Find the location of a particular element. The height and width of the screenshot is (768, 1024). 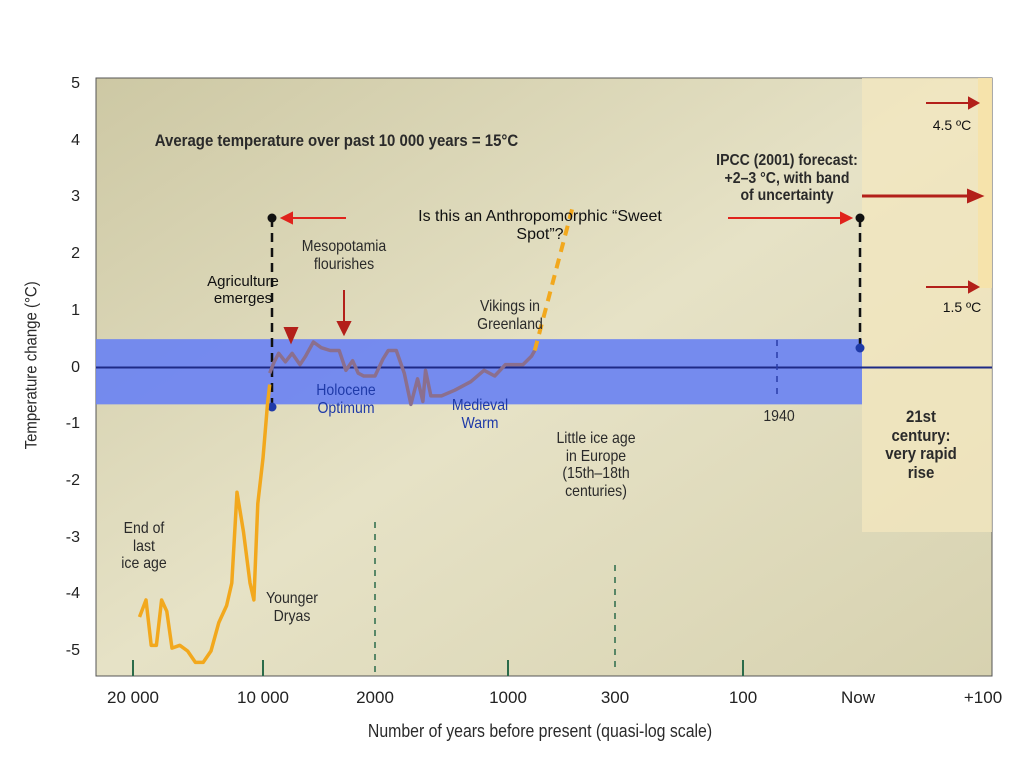

temp-45-label: 4.5 ºC is located at coordinates (952, 125).